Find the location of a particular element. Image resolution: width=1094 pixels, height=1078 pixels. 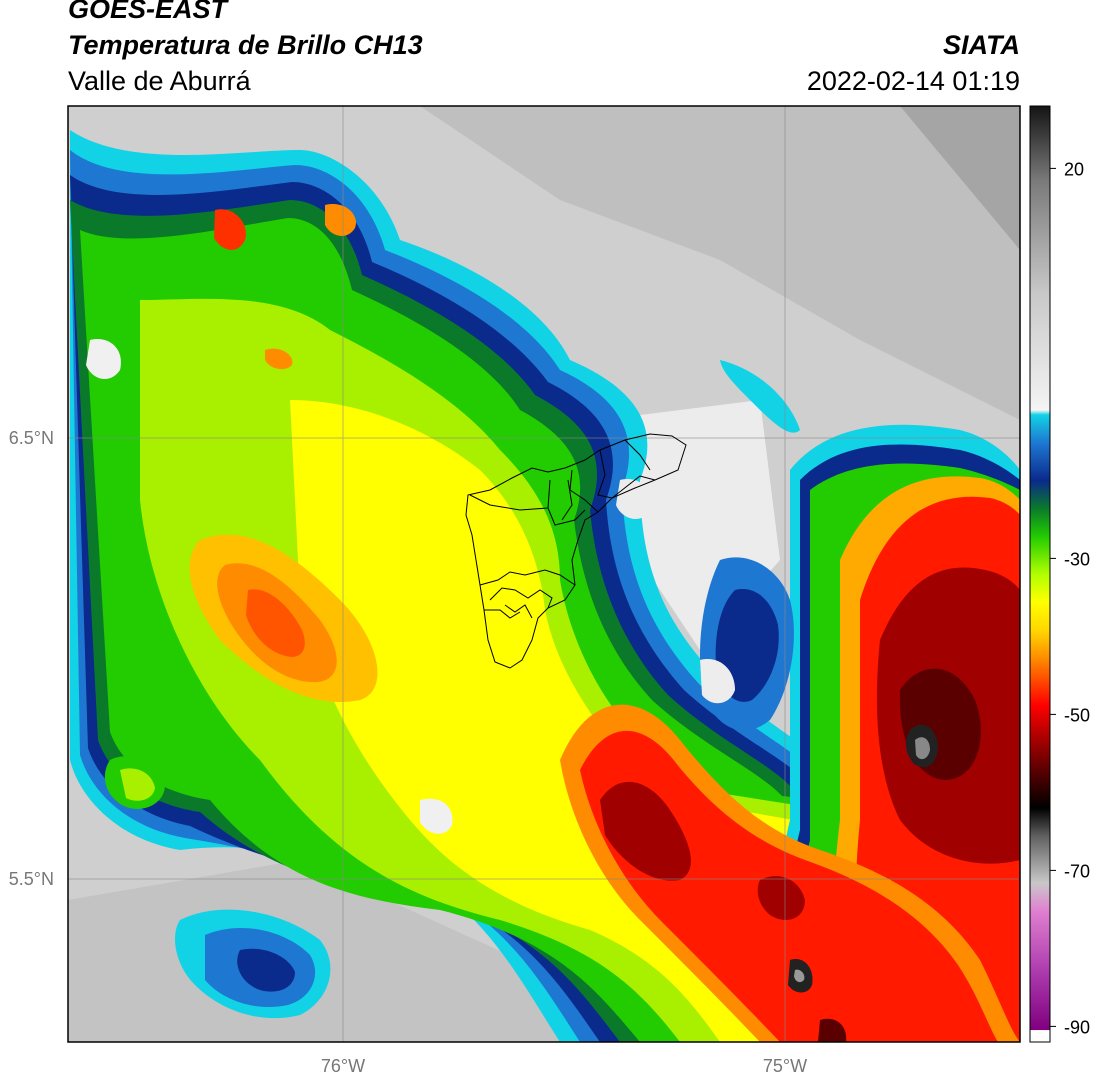

colorbar-tick-label: 20 is located at coordinates (1074, 169).